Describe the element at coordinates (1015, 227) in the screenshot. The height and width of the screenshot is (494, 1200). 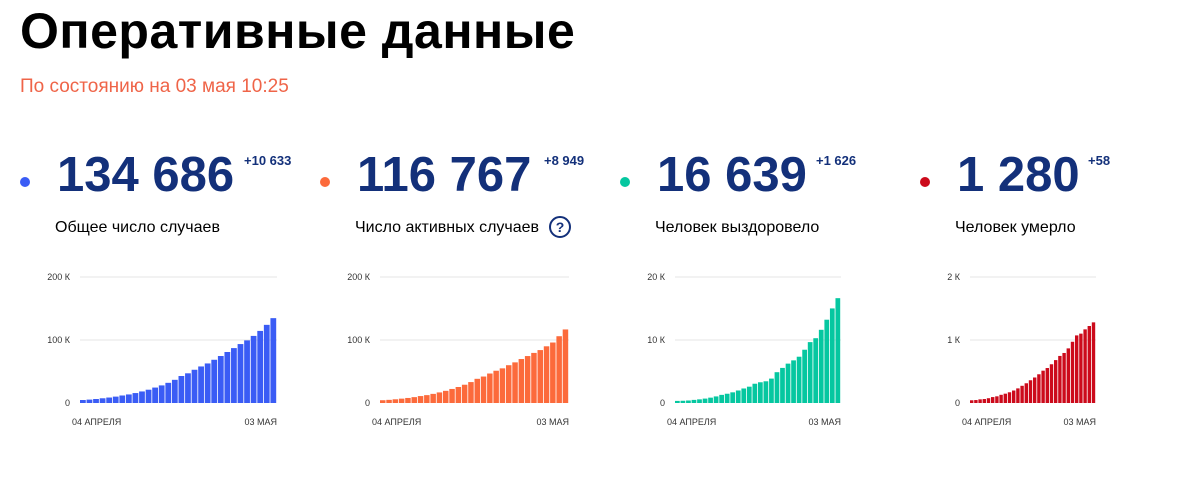
I see `stat-label: Человек умерло` at that location.